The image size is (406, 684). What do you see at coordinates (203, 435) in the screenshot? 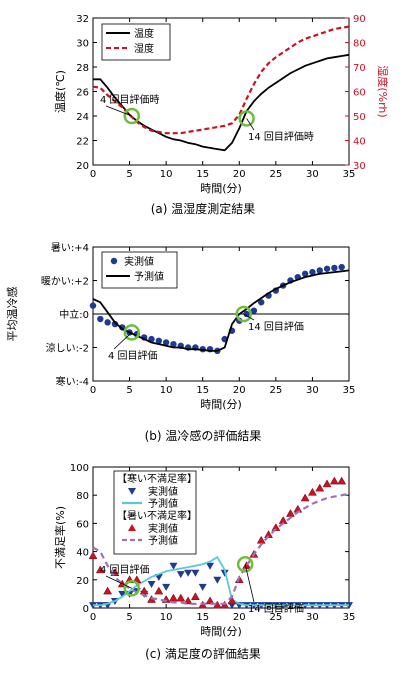
I see `chart-caption: (b) 温冷感の評価結果` at bounding box center [203, 435].